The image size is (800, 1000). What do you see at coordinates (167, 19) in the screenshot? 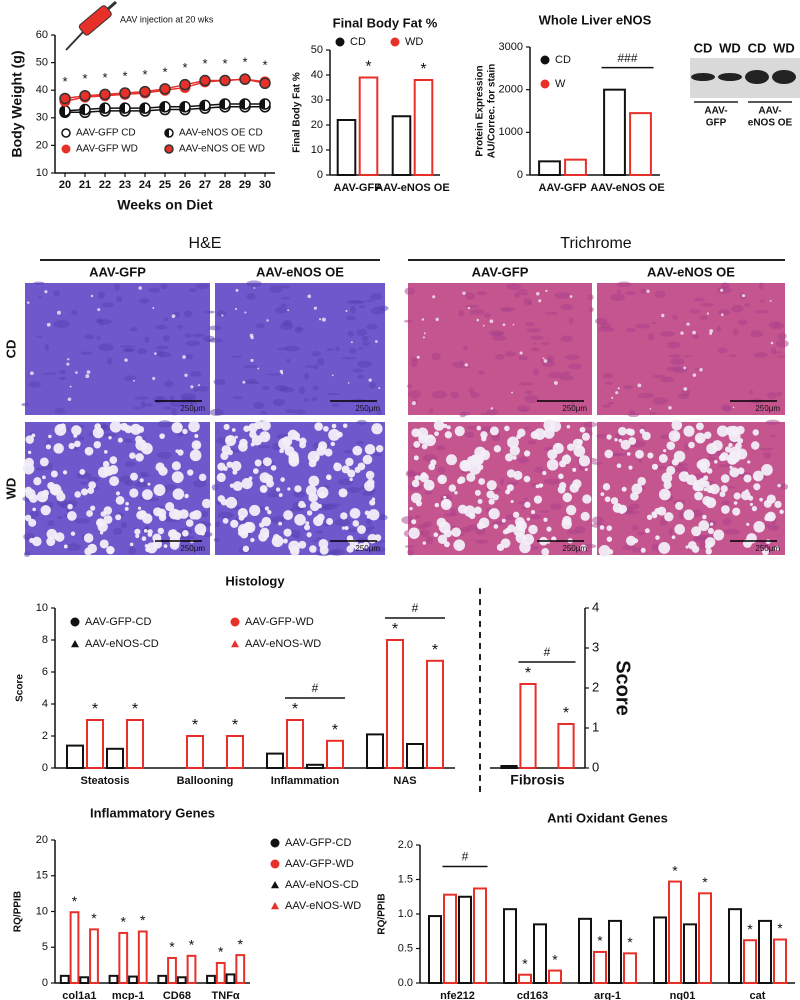
I see `annotation: AAV injection at 20 wks` at bounding box center [167, 19].